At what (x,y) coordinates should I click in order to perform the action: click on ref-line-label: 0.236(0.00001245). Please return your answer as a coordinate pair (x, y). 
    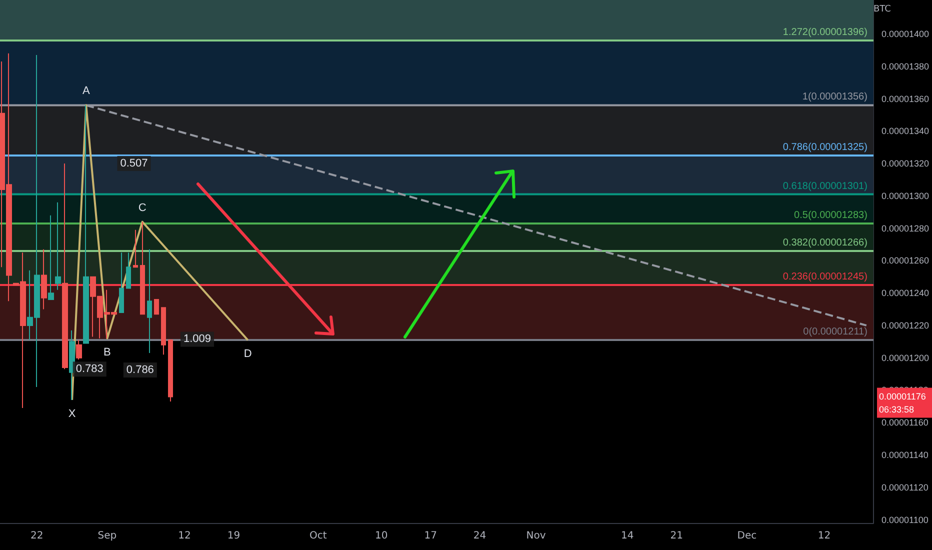
    Looking at the image, I should click on (825, 276).